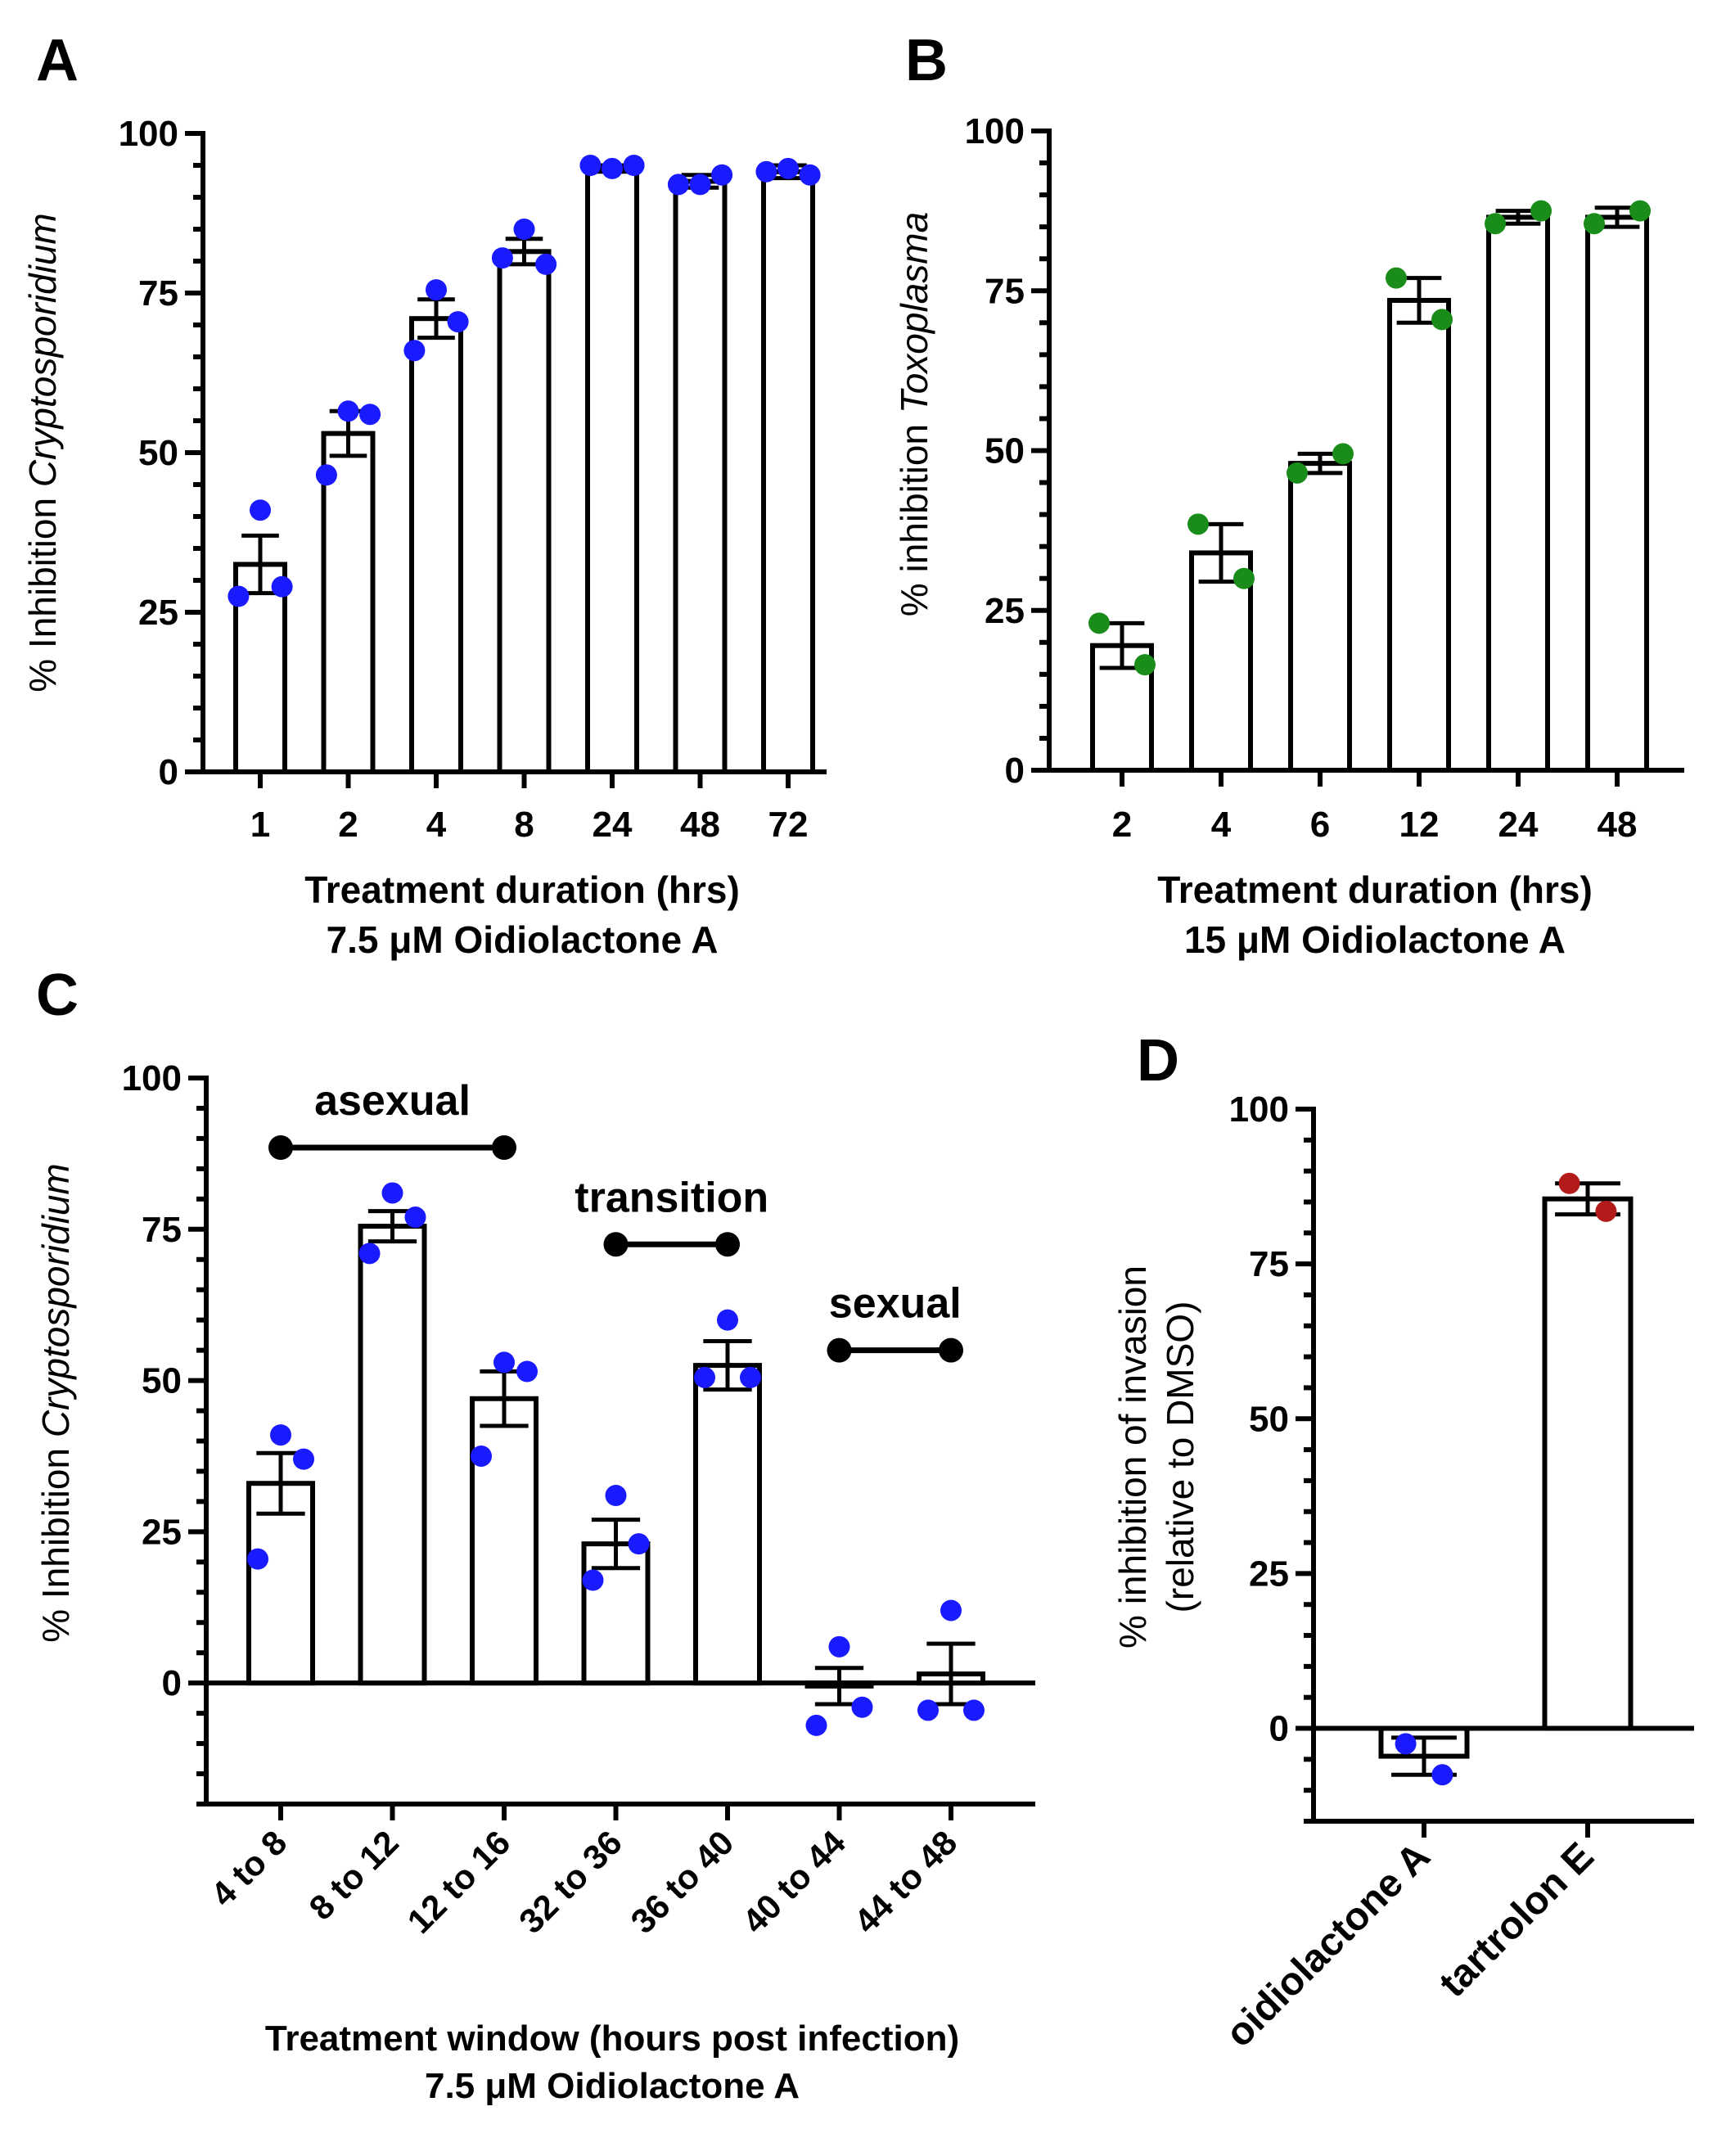 The height and width of the screenshot is (2156, 1735). I want to click on x-category-label: 2, so click(1122, 825).